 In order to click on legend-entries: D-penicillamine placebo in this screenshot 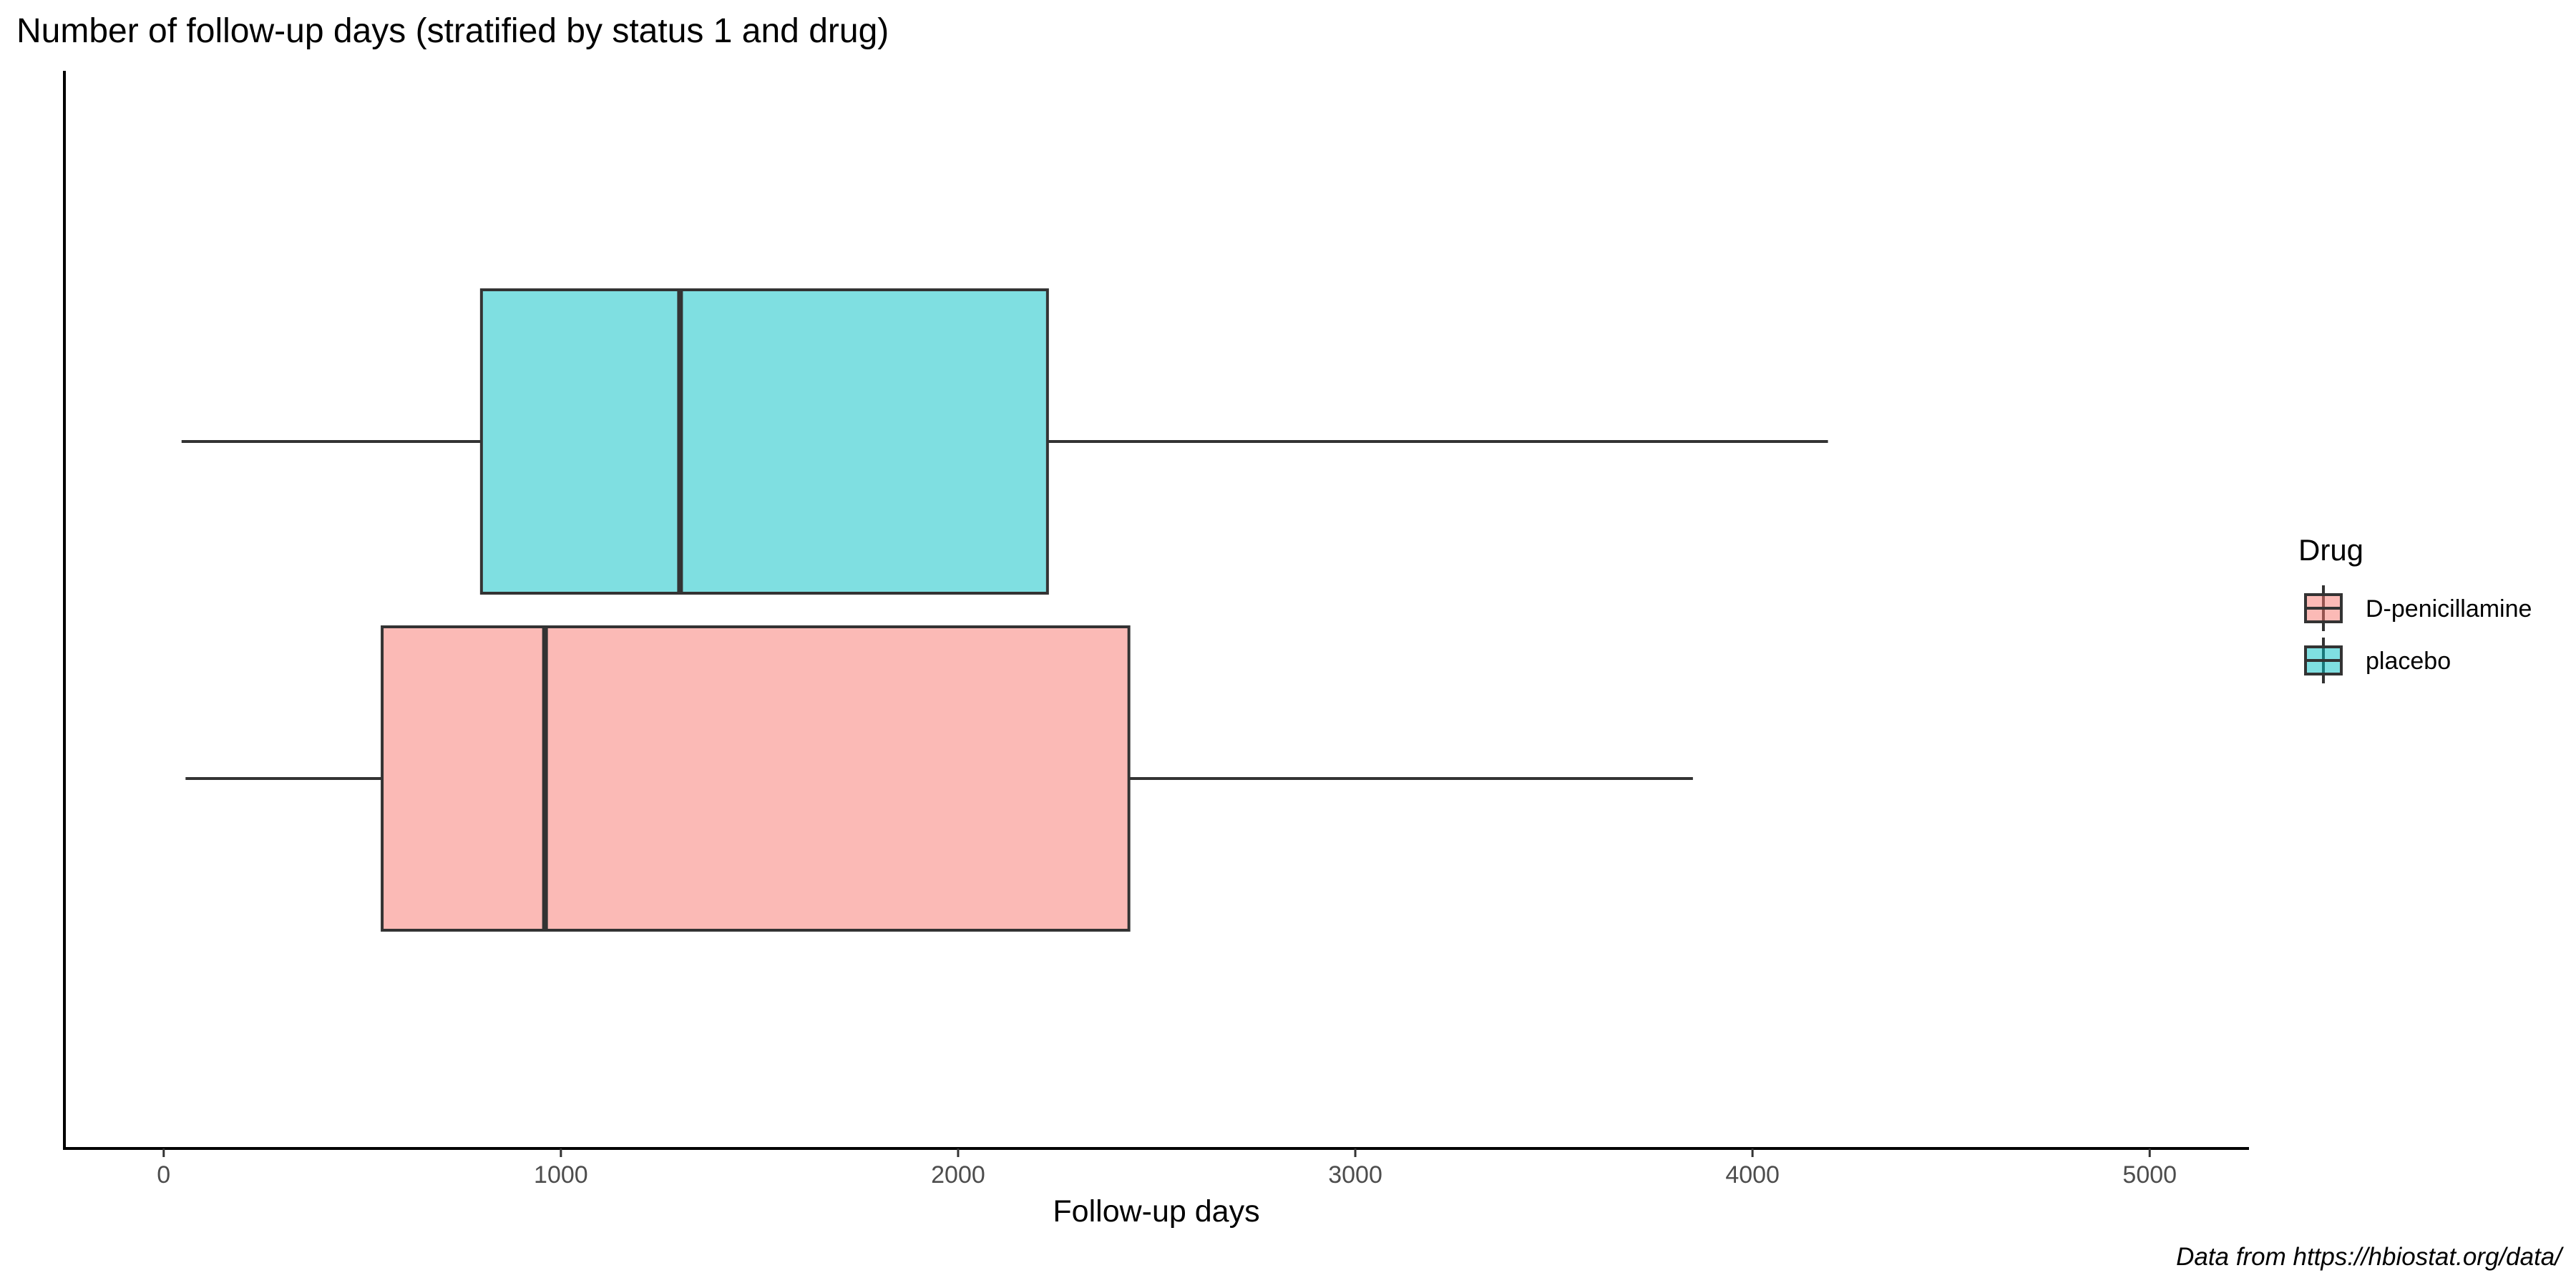, I will do `click(2418, 634)`.